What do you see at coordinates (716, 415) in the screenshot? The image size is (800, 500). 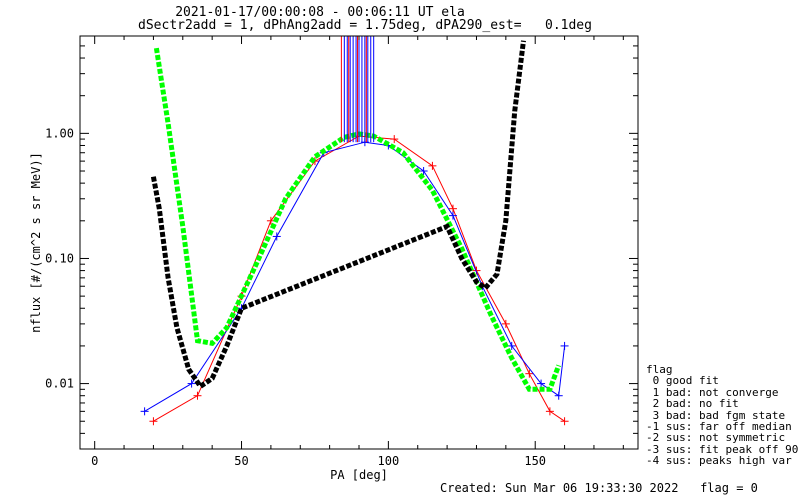 I see `legend-entry: 3 bad: bad fgm state` at bounding box center [716, 415].